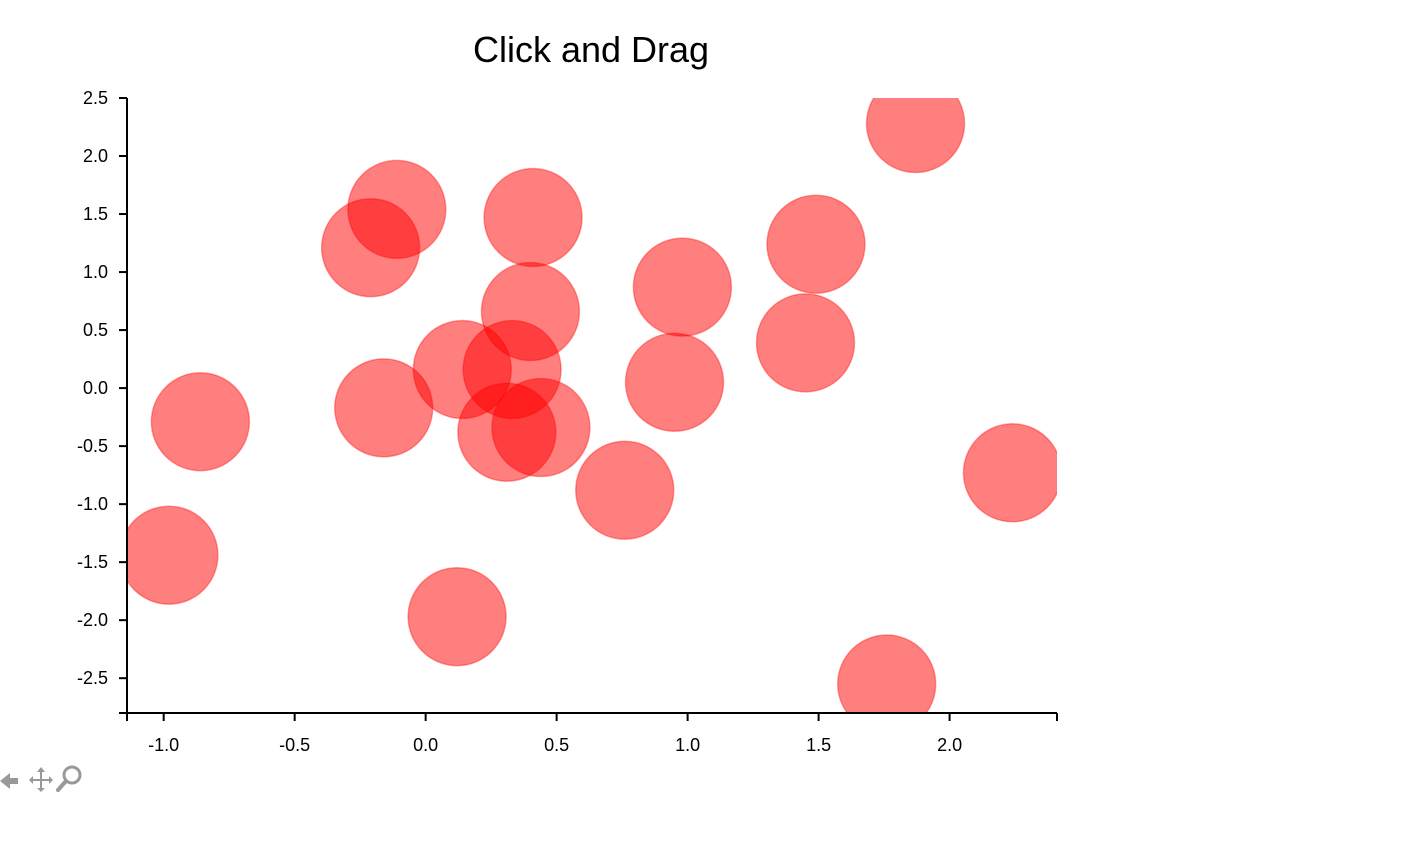  Describe the element at coordinates (95, 388) in the screenshot. I see `y-tick-label: 0.0` at that location.